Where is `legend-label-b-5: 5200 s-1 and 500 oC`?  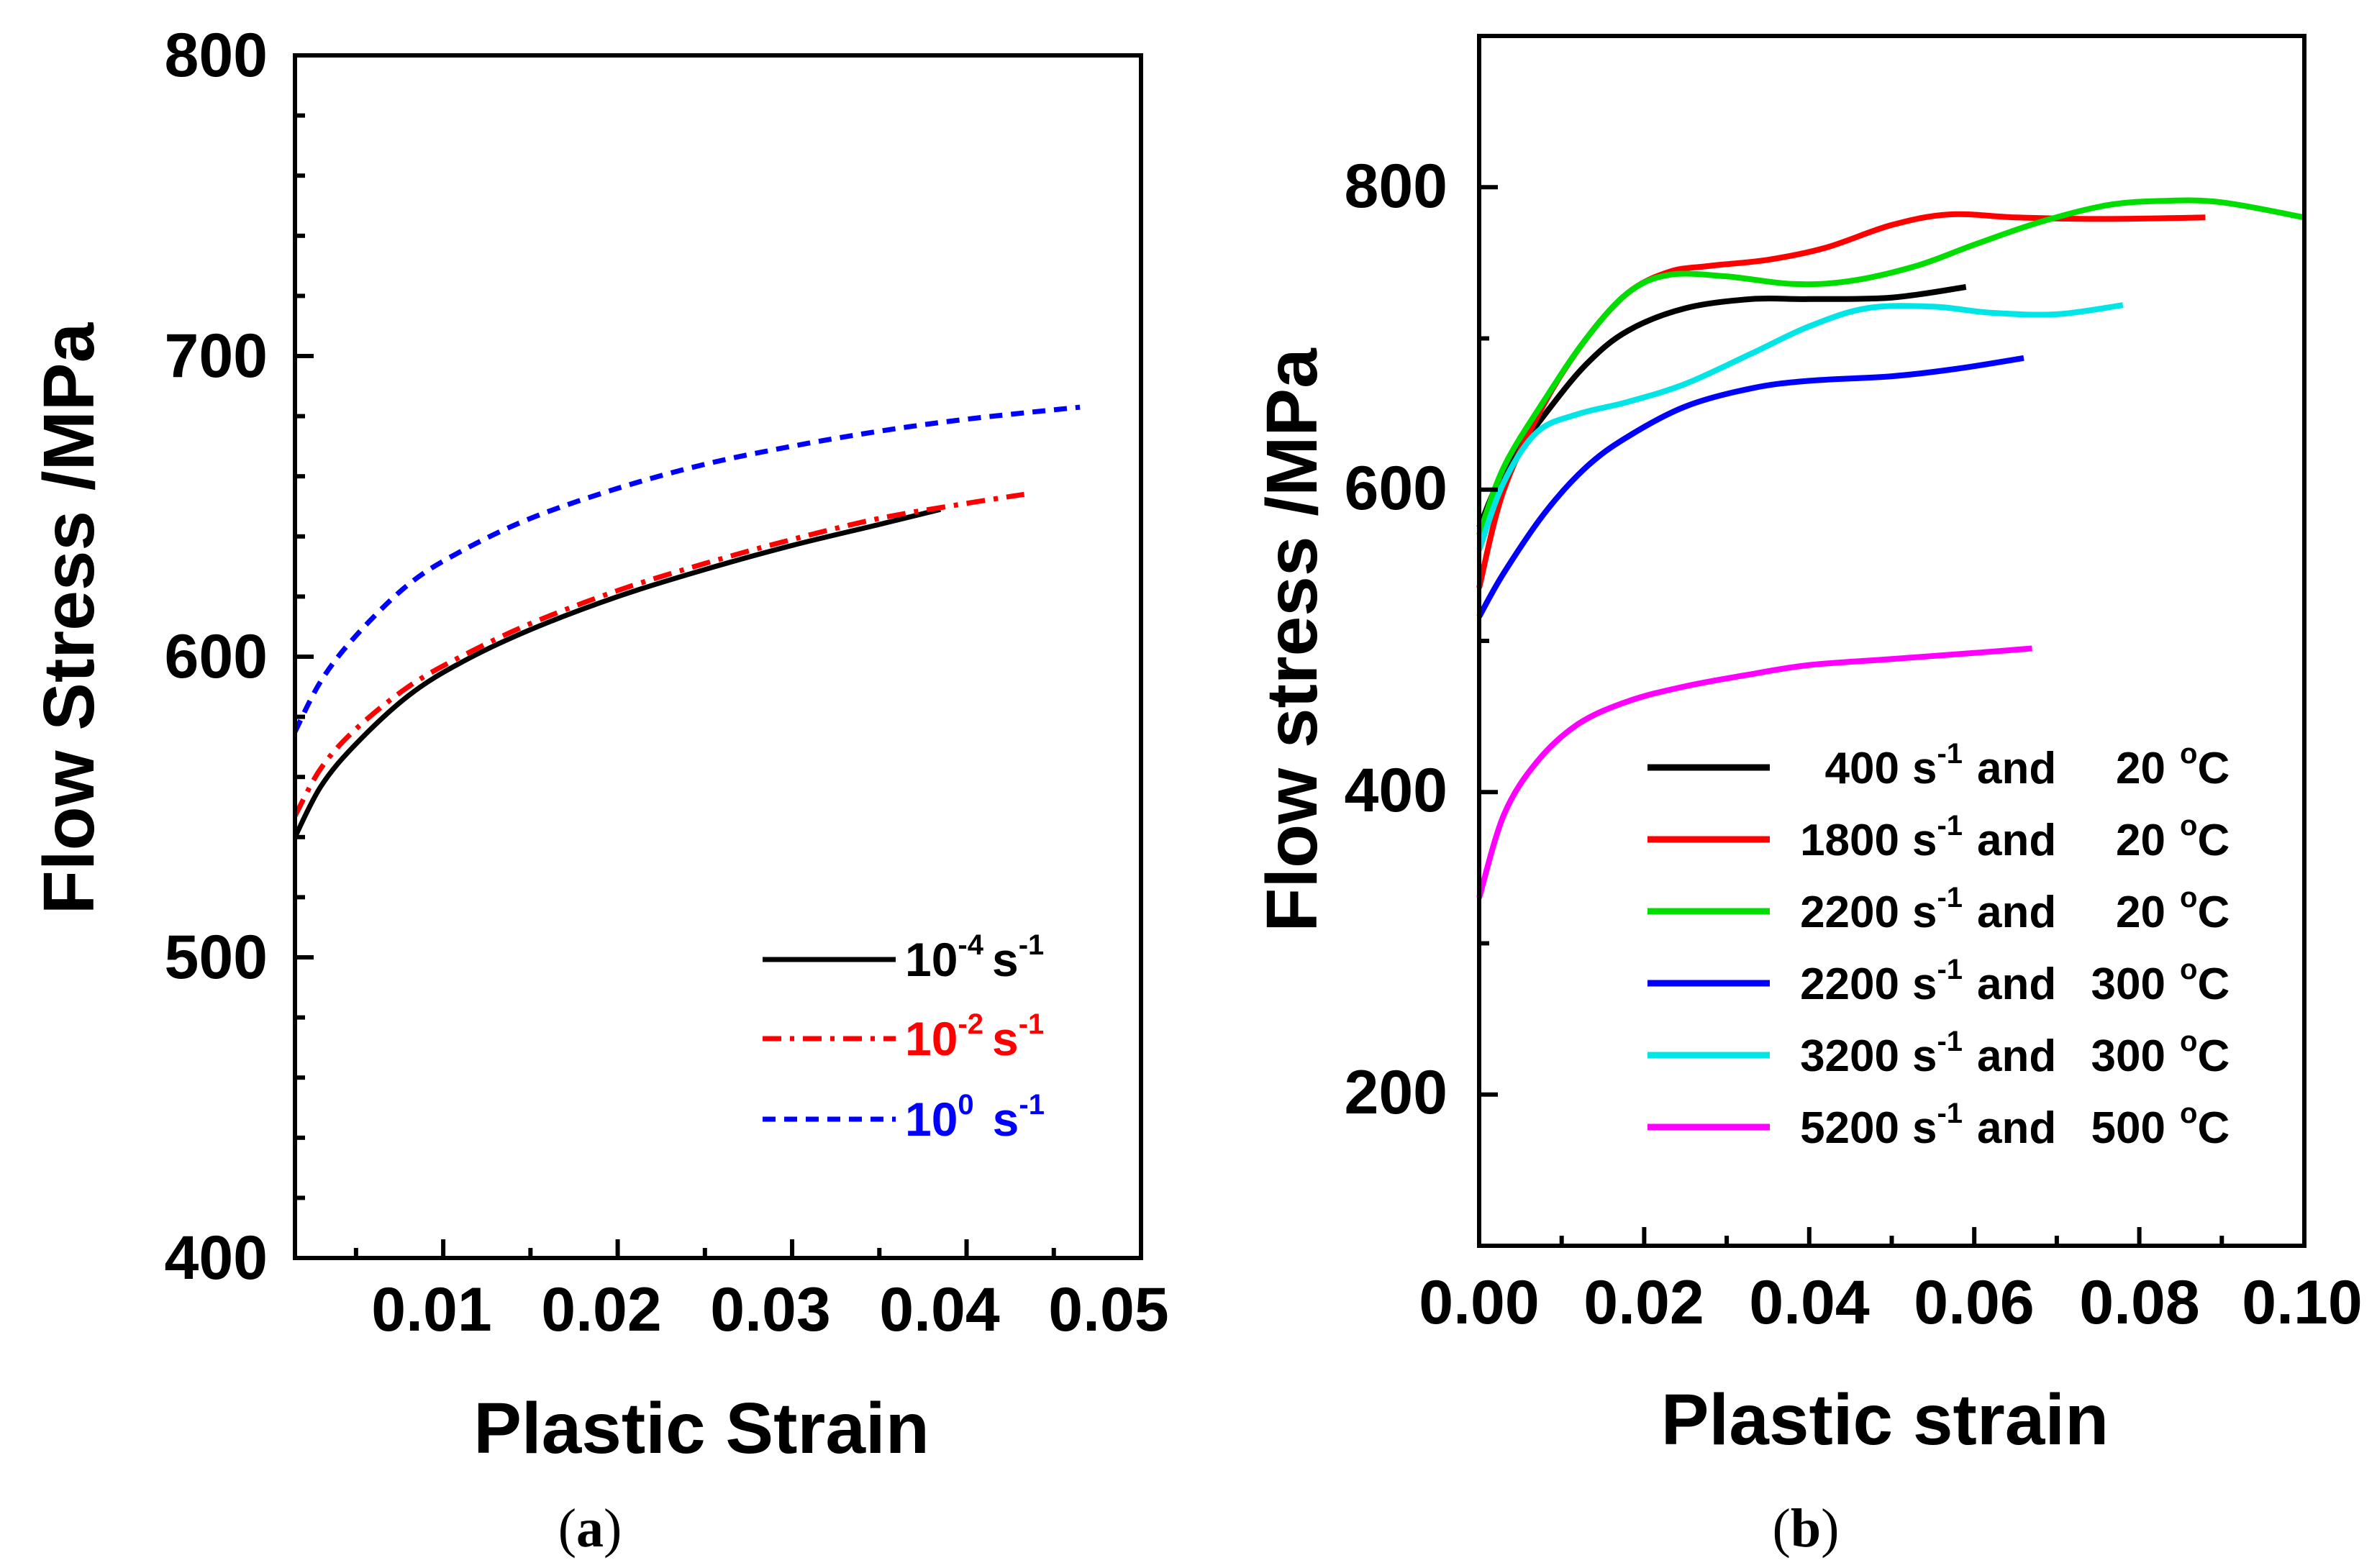 legend-label-b-5: 5200 s-1 and 500 oC is located at coordinates (2015, 1125).